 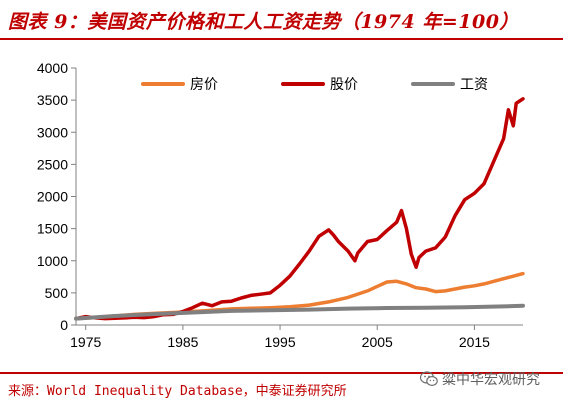 What do you see at coordinates (57, 293) in the screenshot?
I see `y-tick-label: 500` at bounding box center [57, 293].